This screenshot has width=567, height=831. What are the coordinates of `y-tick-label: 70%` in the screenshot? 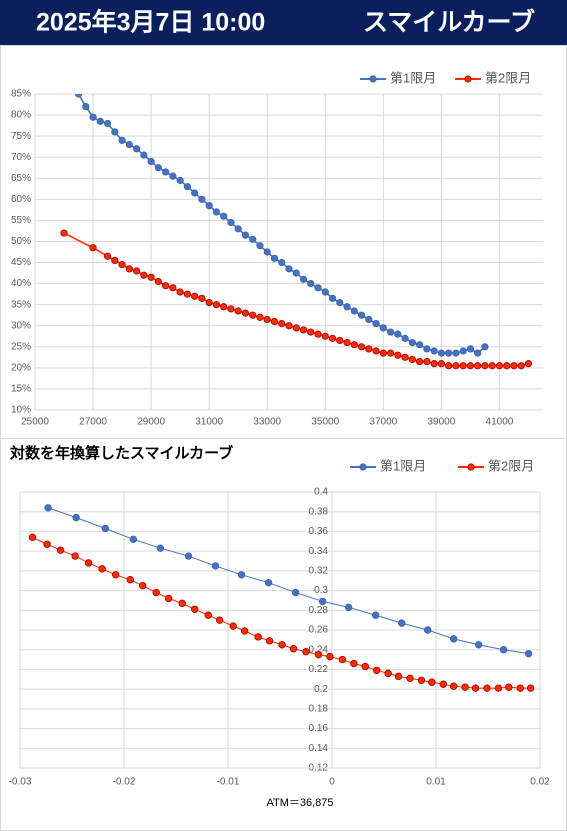 It's located at (21, 157).